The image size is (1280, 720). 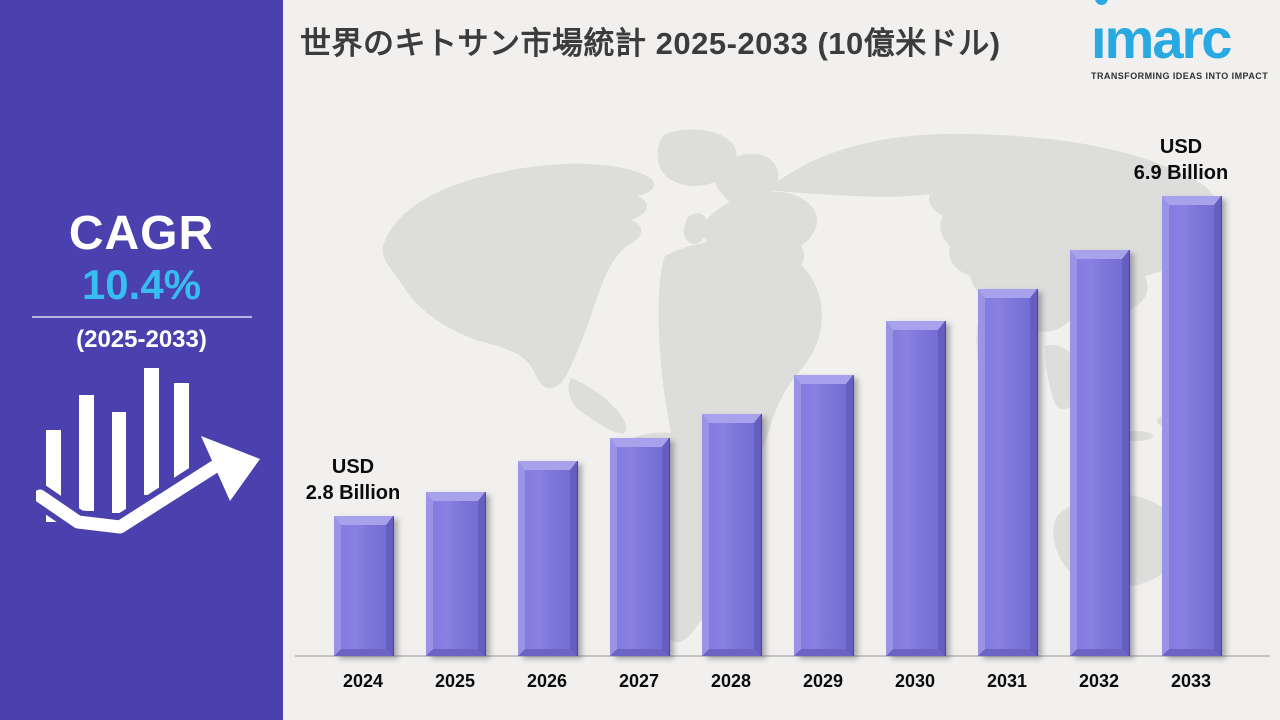 What do you see at coordinates (1007, 472) in the screenshot?
I see `bar-2031` at bounding box center [1007, 472].